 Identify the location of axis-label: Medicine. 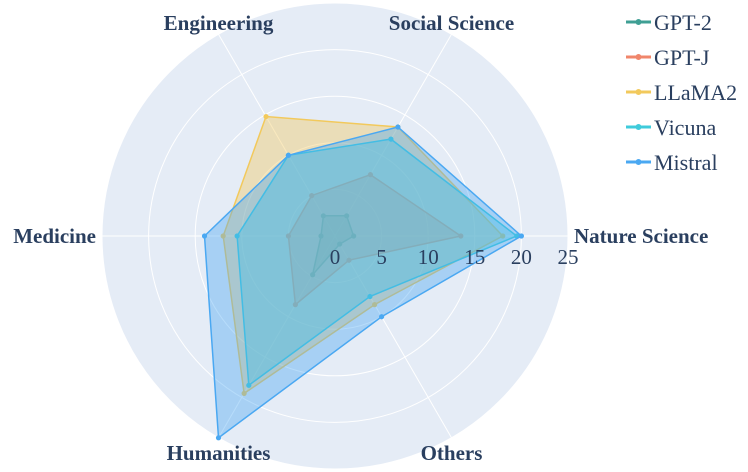
(54, 236).